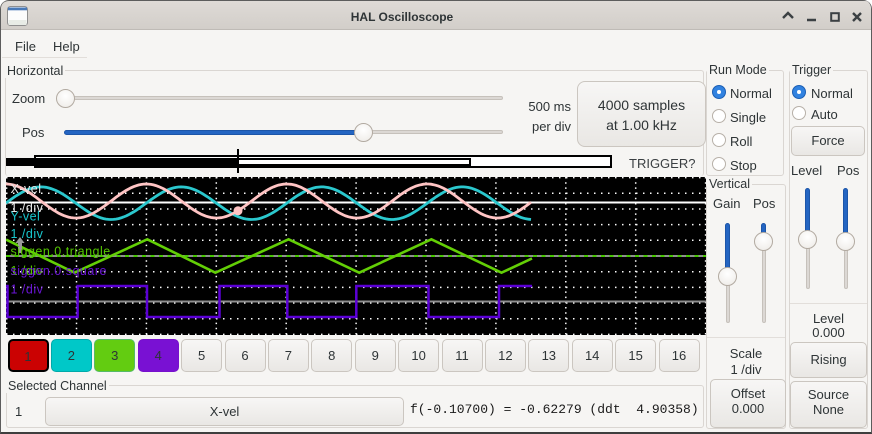  Describe the element at coordinates (61, 252) in the screenshot. I see `svg-text: siggen.0.triangle` at that location.